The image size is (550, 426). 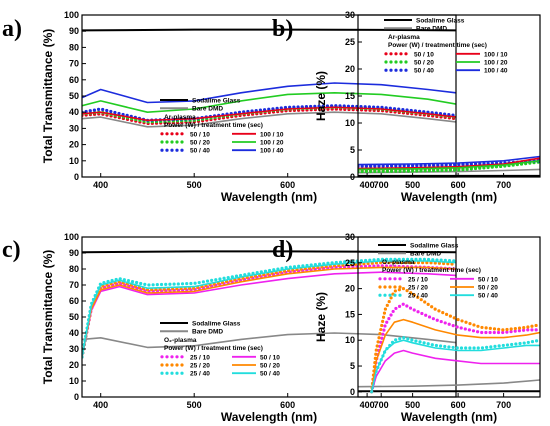 I want to click on series-group, so click(x=449, y=166).